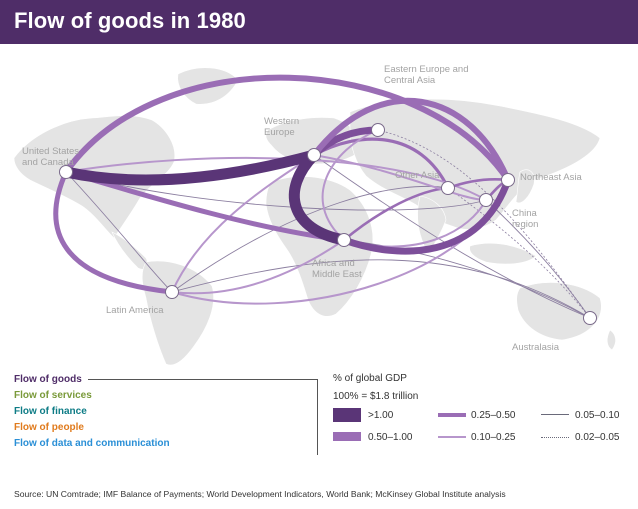 Image resolution: width=638 pixels, height=509 pixels. What do you see at coordinates (525, 219) in the screenshot?
I see `region-label-china: China region` at bounding box center [525, 219].